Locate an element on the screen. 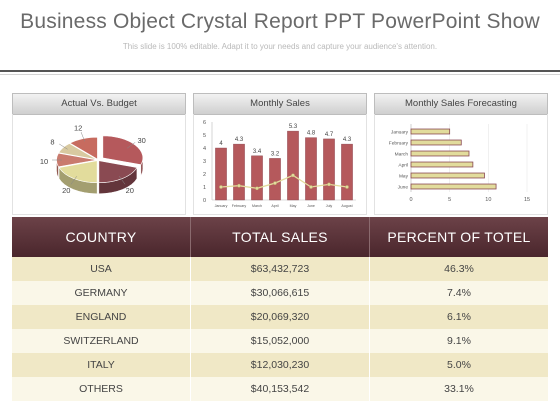 The width and height of the screenshot is (560, 420). x-tick-label: February is located at coordinates (239, 206).